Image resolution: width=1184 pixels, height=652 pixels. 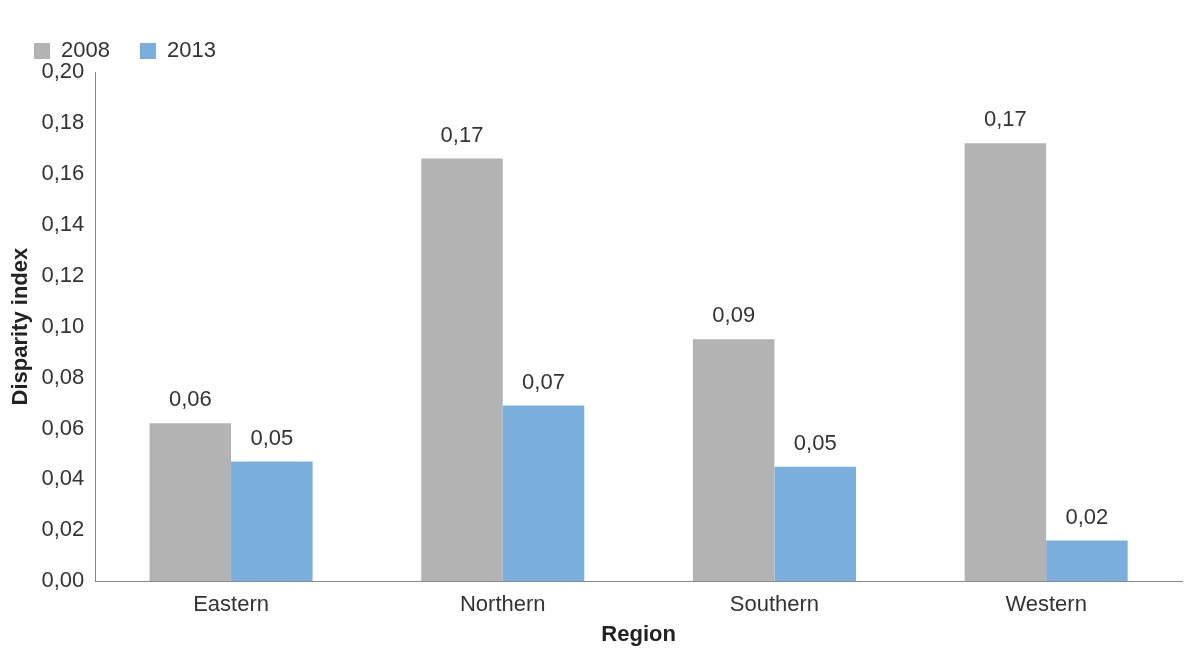 What do you see at coordinates (63, 325) in the screenshot?
I see `y-tick-label: 0,10` at bounding box center [63, 325].